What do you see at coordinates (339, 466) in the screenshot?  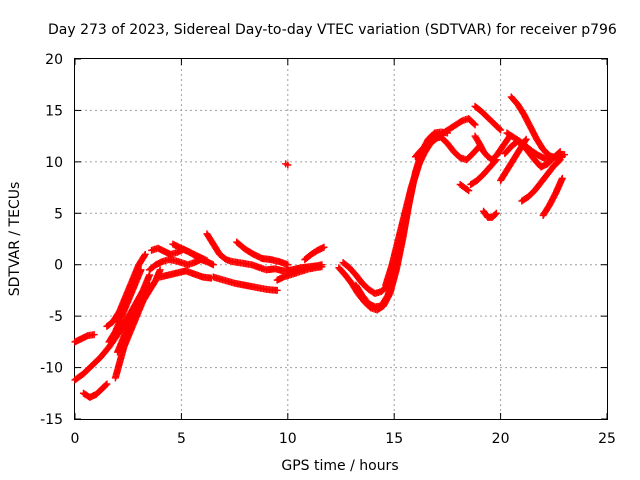 I see `x-axis-label: GPS time / hours` at bounding box center [339, 466].